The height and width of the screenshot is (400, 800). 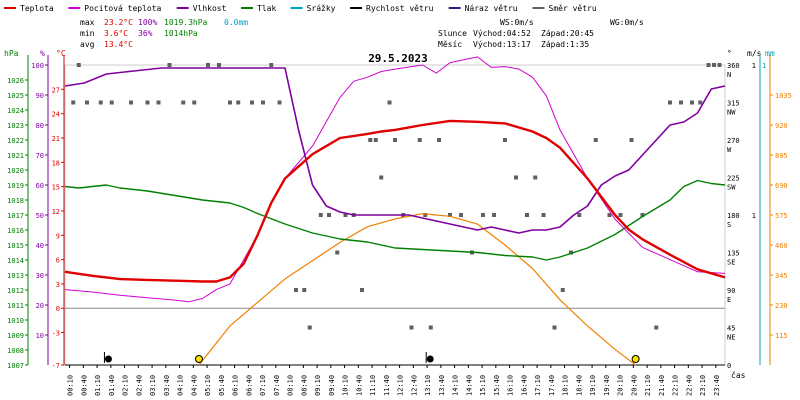 I want to click on stats-max-hum: 100%, so click(x=147, y=22).